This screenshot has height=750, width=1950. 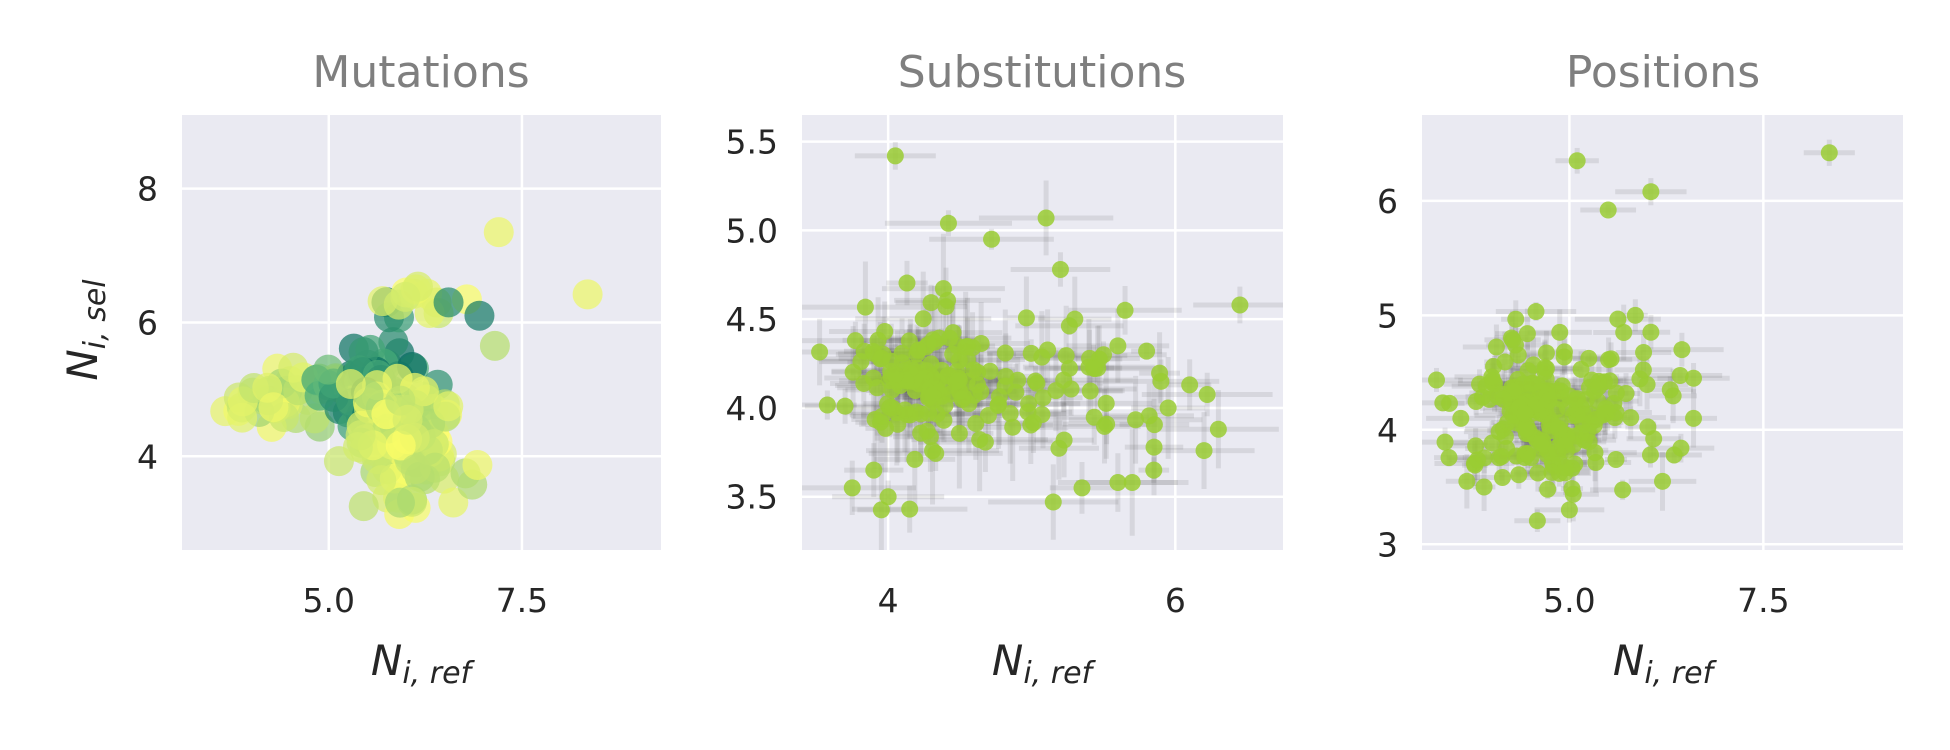 I want to click on x-tick-label: 6, so click(x=1175, y=600).